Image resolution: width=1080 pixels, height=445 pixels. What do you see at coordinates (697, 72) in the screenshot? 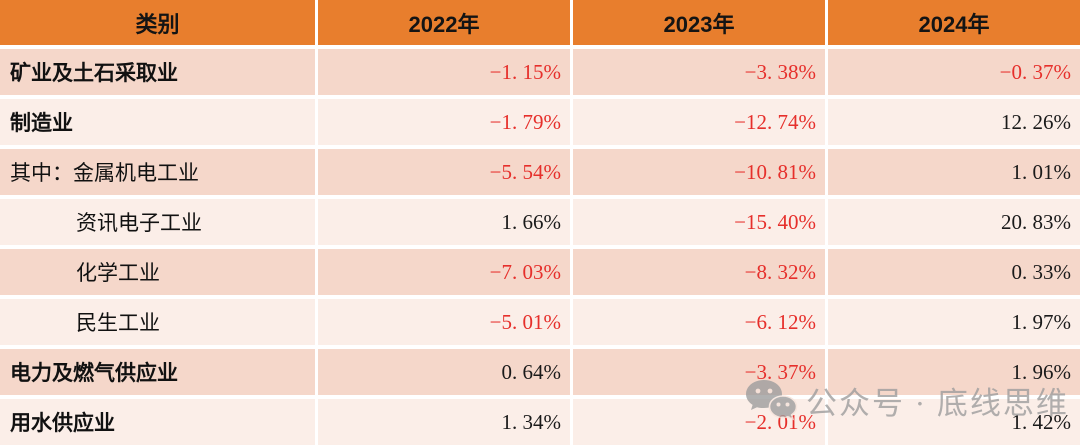
I see `cell-value: −3. 38%` at bounding box center [697, 72].